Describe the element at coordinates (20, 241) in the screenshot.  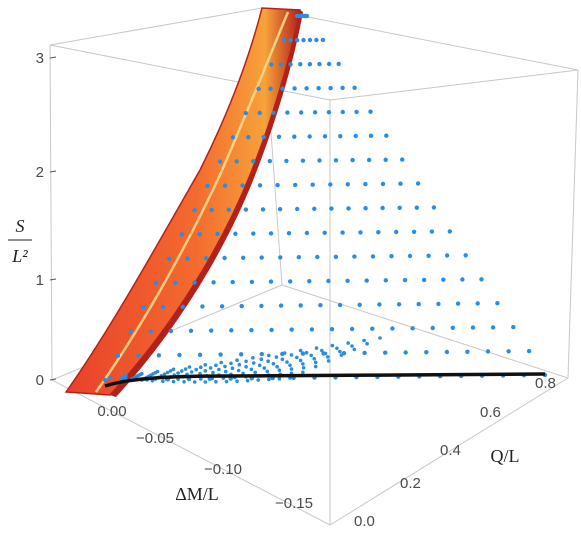
I see `z-axis-label: S L²` at that location.